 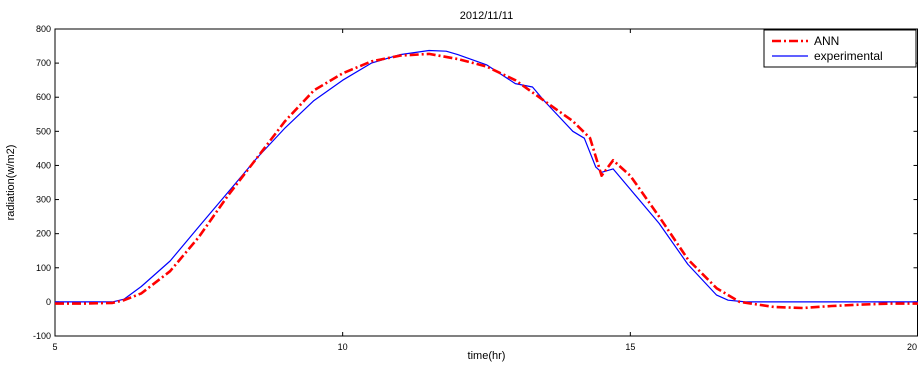 What do you see at coordinates (487, 356) in the screenshot?
I see `x-axis-label: time(hr)` at bounding box center [487, 356].